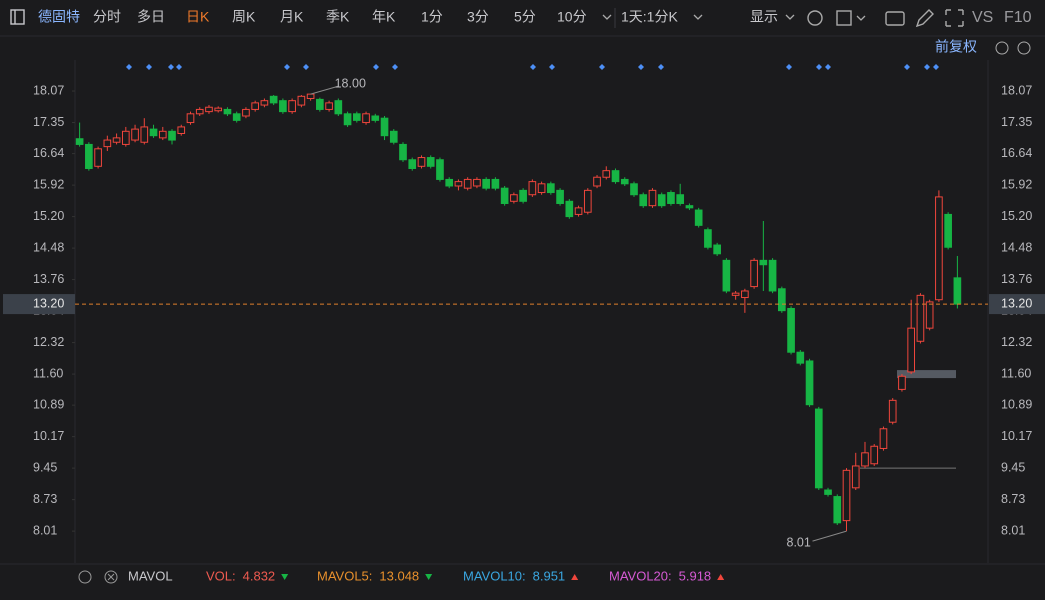 The width and height of the screenshot is (1045, 600). Describe the element at coordinates (549, 575) in the screenshot. I see `indicator-value: 8.951` at that location.